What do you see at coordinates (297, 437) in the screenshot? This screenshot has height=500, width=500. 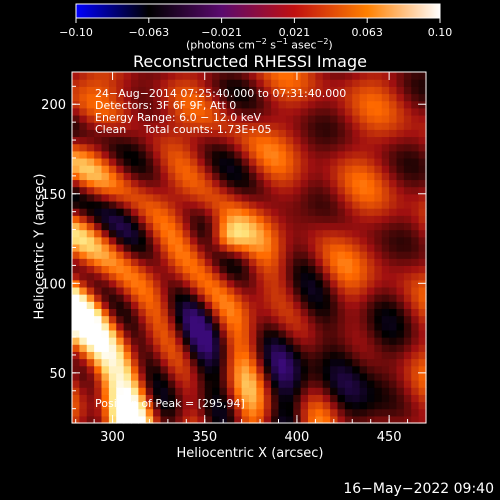 I see `x-tick-label: 400` at bounding box center [297, 437].